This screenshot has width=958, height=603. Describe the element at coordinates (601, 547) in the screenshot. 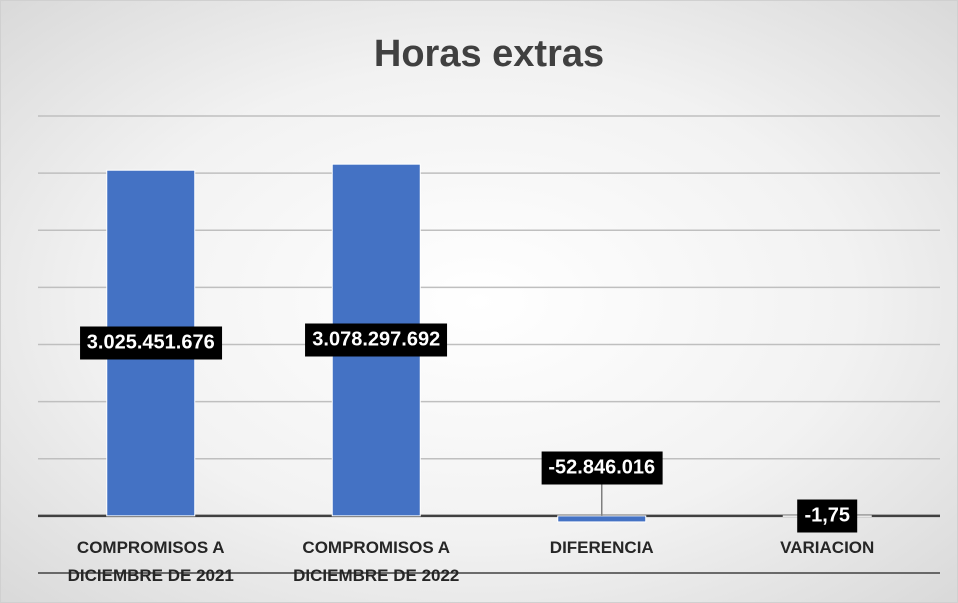

I see `x-tick-label: DIFERENCIA` at that location.